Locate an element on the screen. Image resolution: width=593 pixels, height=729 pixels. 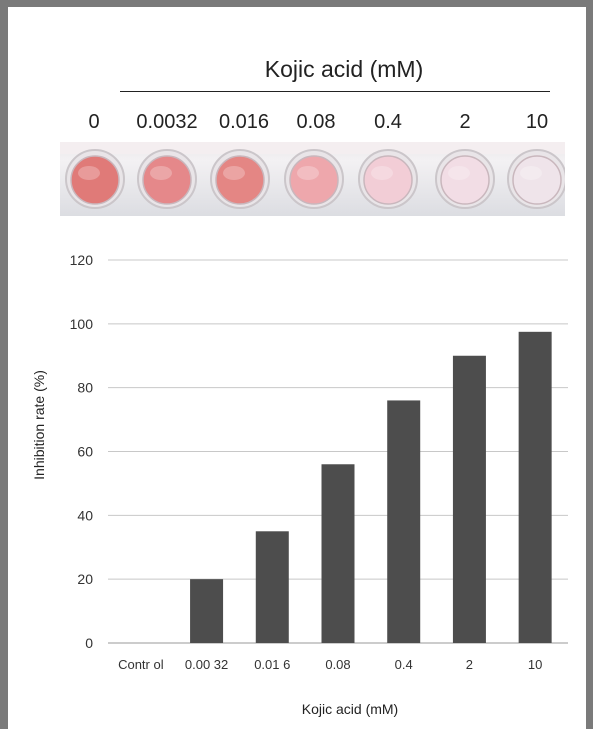
y-tick-label: 20 is located at coordinates (85, 579).